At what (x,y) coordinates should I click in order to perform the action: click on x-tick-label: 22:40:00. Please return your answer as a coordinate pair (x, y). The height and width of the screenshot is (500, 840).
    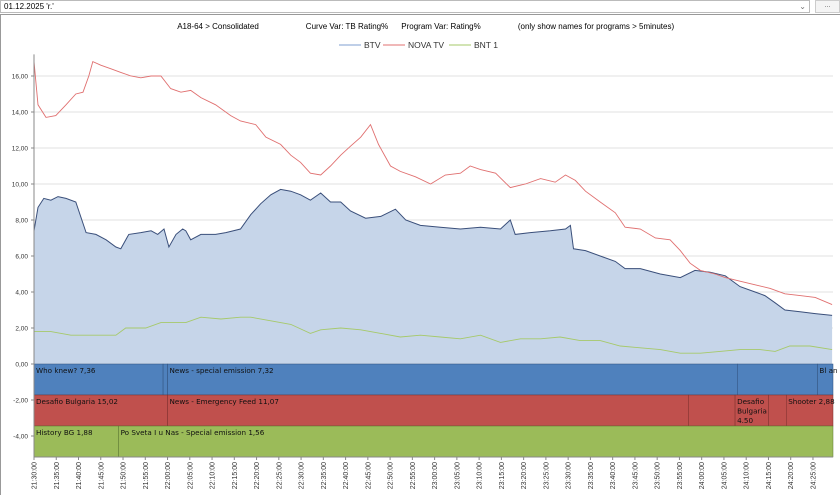
    Looking at the image, I should click on (346, 475).